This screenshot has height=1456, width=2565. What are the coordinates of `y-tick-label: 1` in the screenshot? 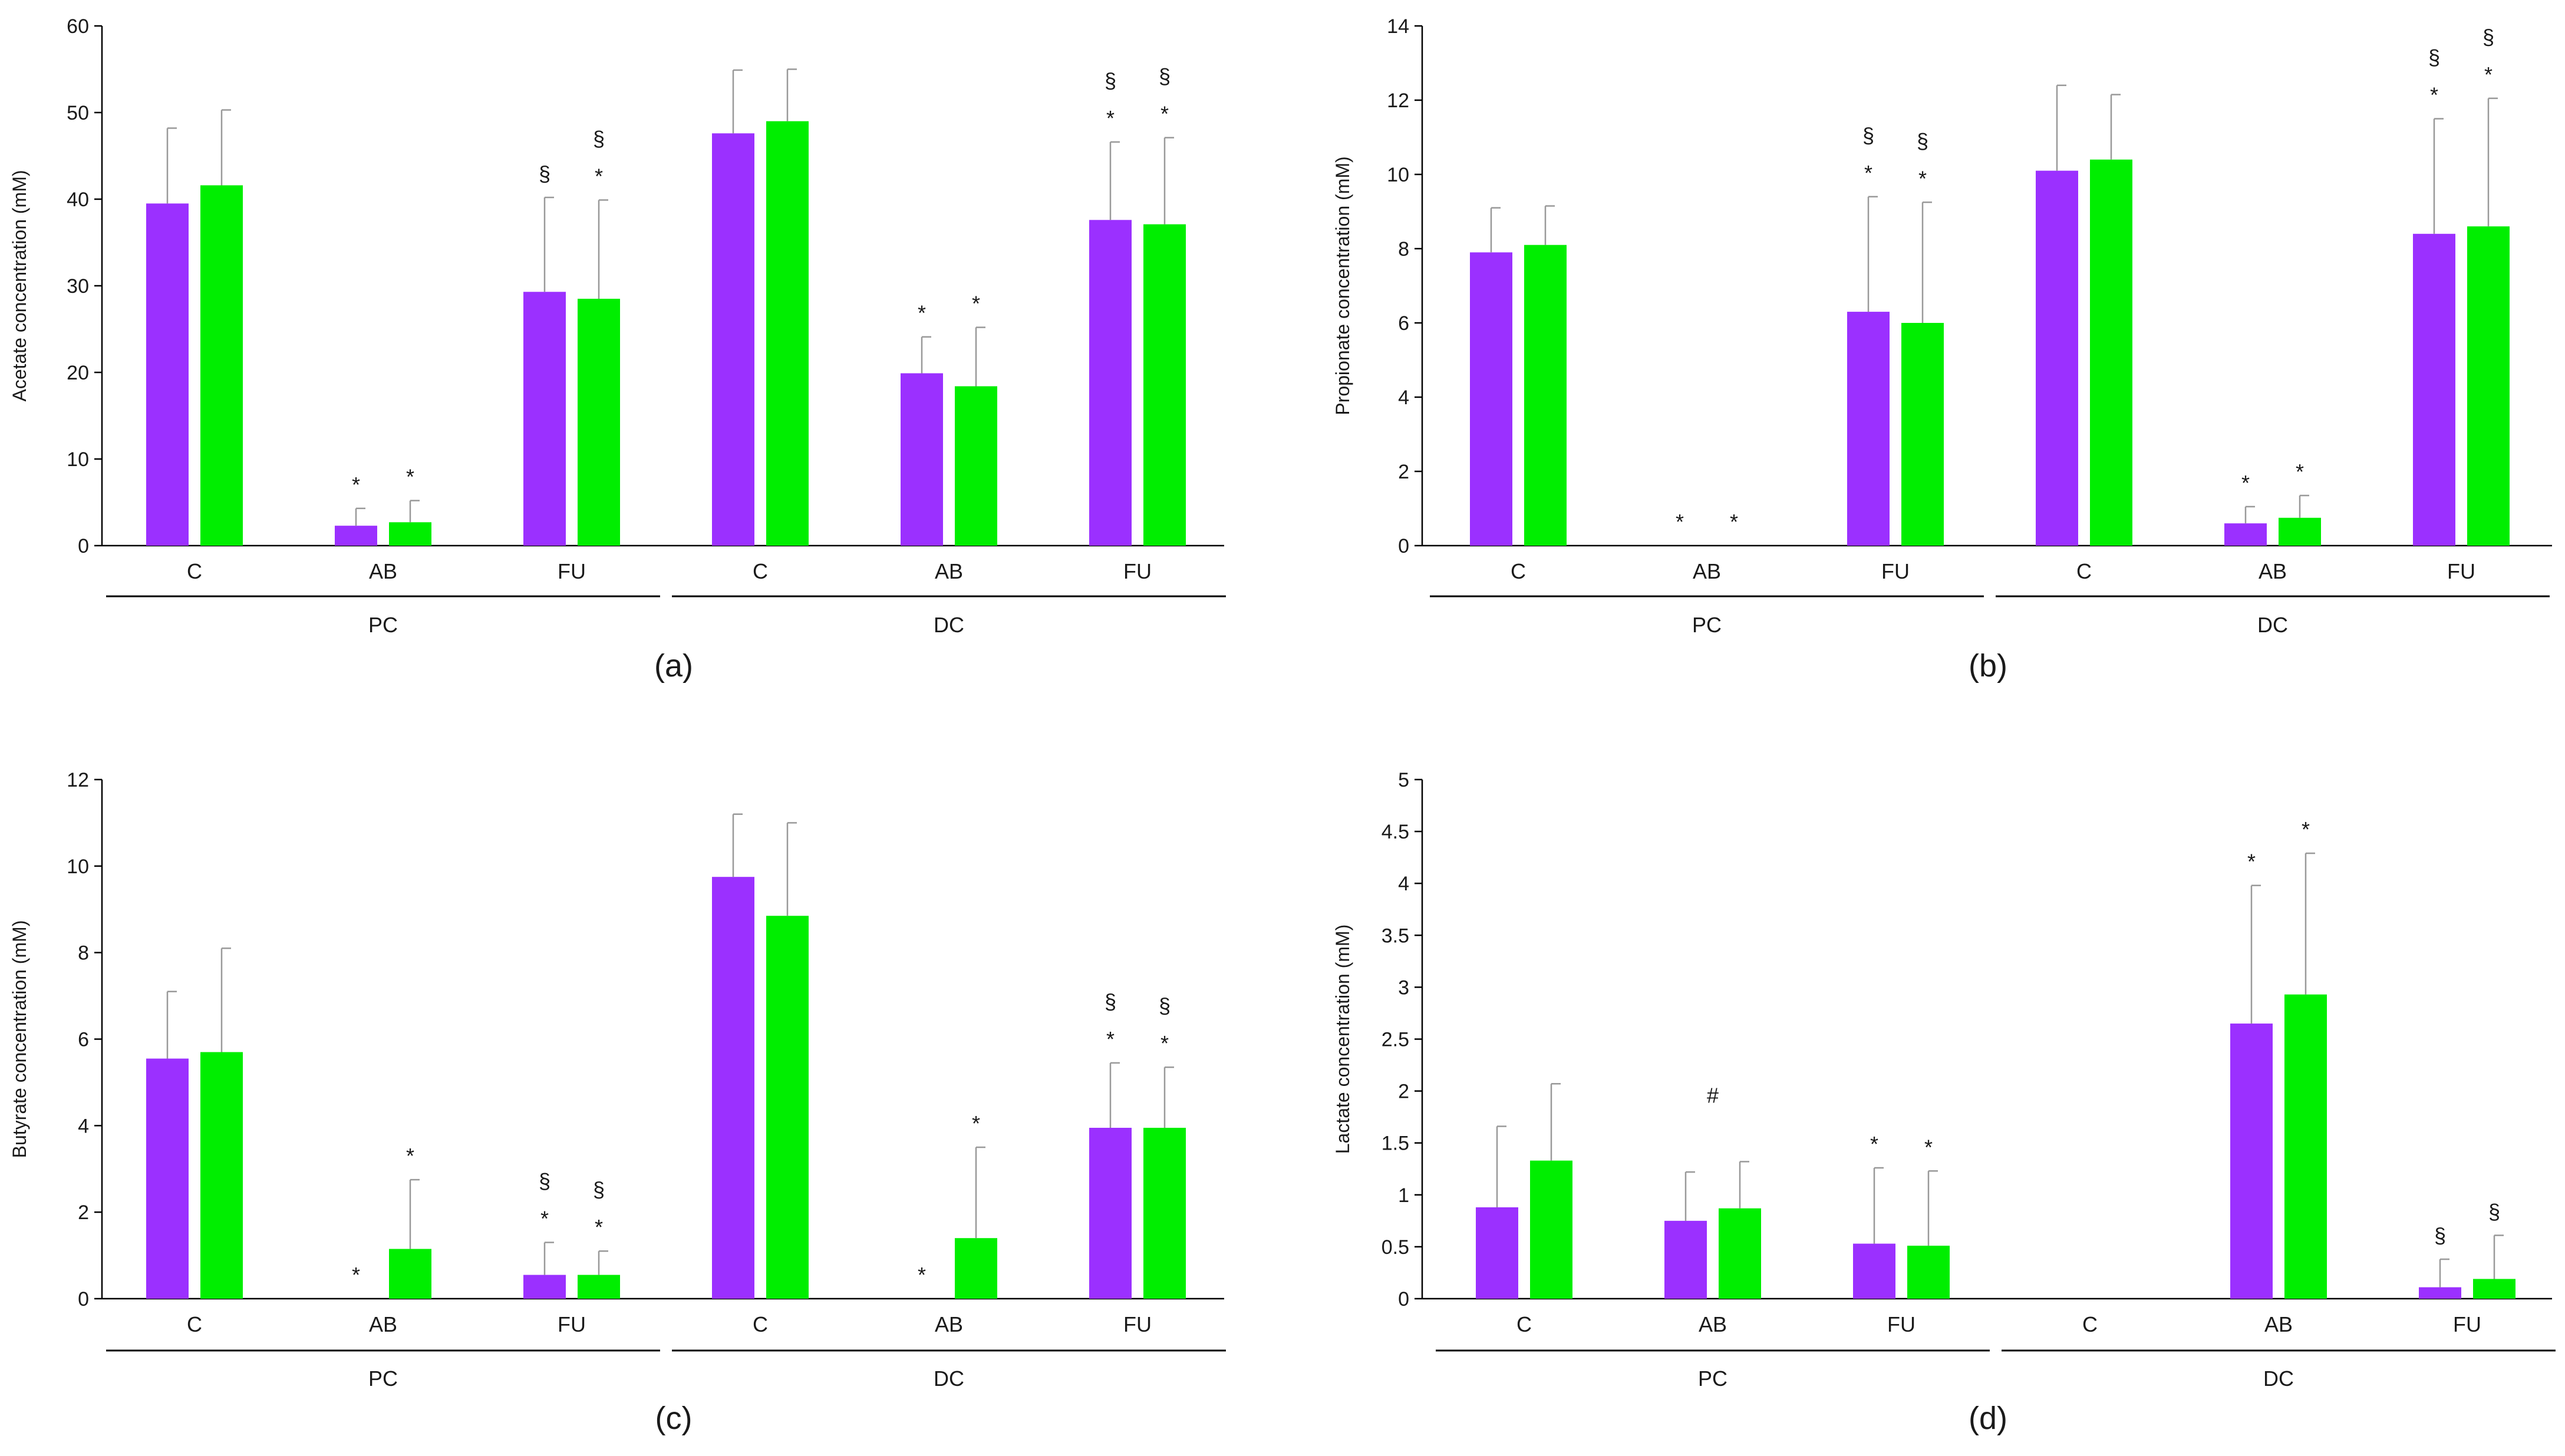 It's located at (1403, 1195).